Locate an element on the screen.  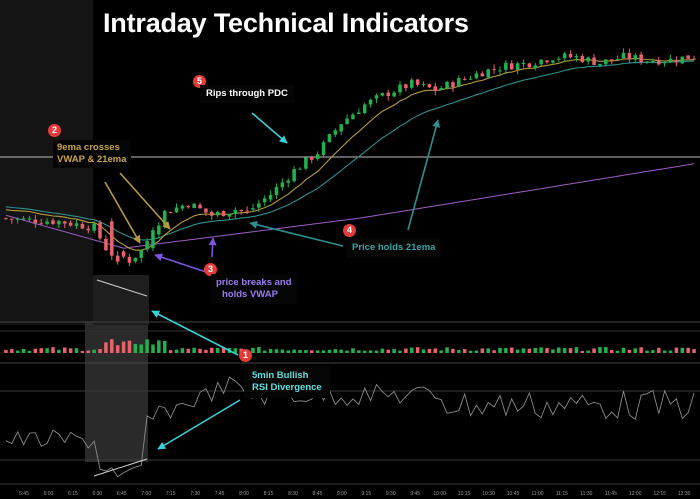
callout-badge-3: 3 is located at coordinates (210, 269).